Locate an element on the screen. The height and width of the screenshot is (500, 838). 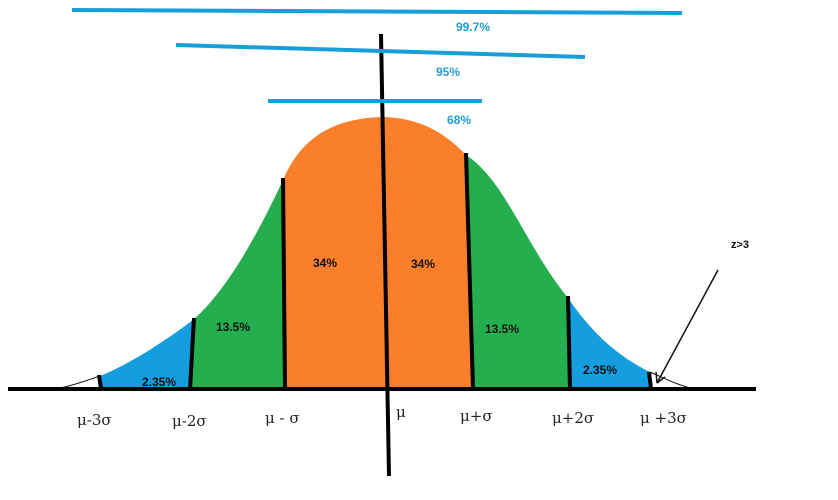
band-label-68: 68% is located at coordinates (459, 120).